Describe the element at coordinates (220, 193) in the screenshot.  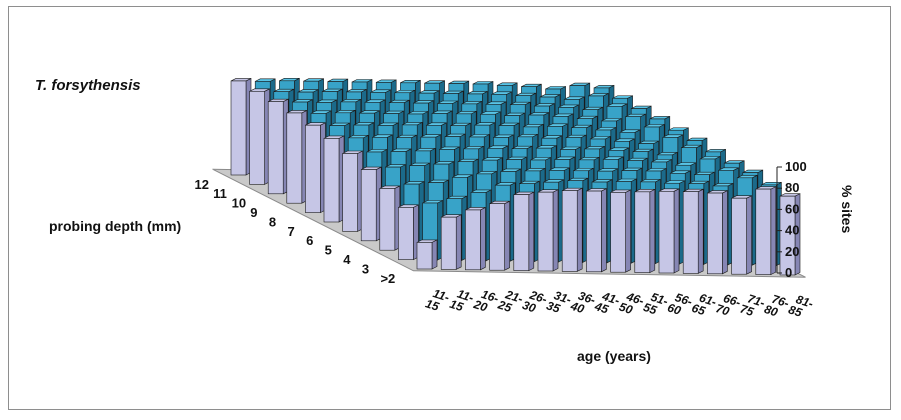
I see `depth-tick-label: 11` at that location.